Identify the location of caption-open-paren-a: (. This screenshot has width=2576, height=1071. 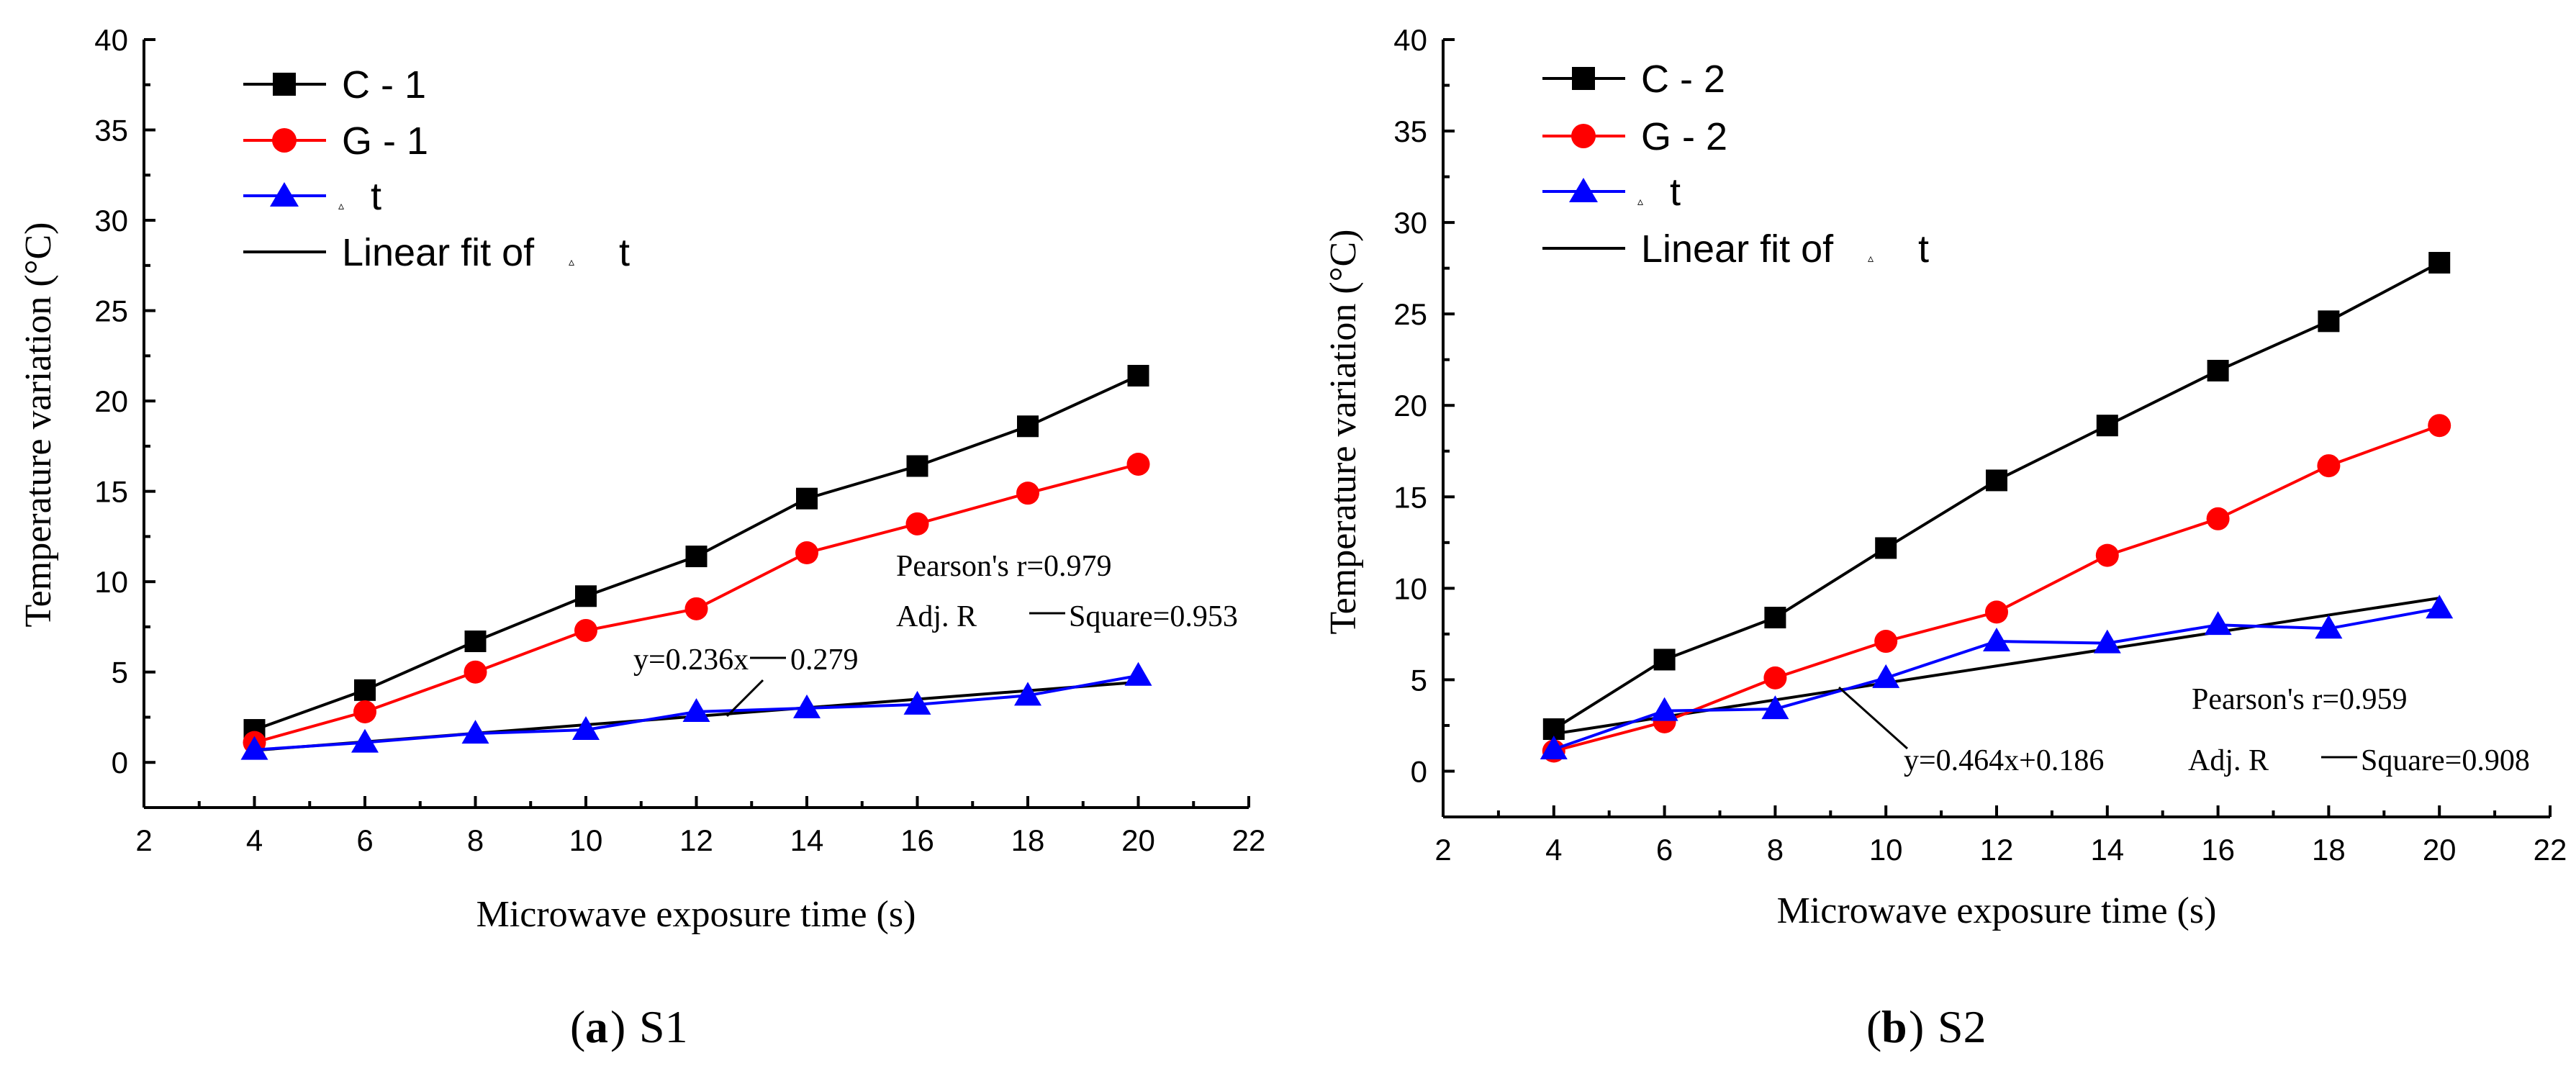
(577, 1026).